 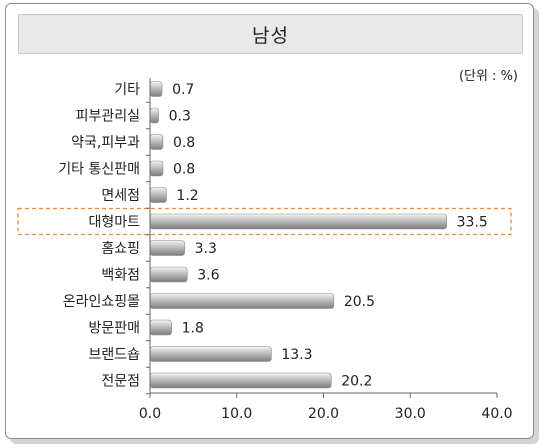 I want to click on x-tick-label: 40.0, so click(x=496, y=414).